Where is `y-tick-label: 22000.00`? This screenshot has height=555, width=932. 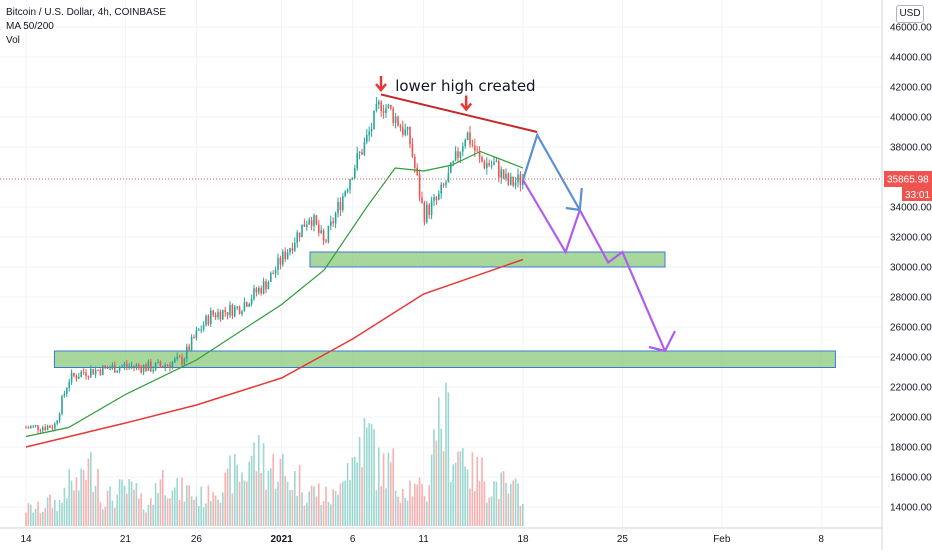 y-tick-label: 22000.00 is located at coordinates (911, 388).